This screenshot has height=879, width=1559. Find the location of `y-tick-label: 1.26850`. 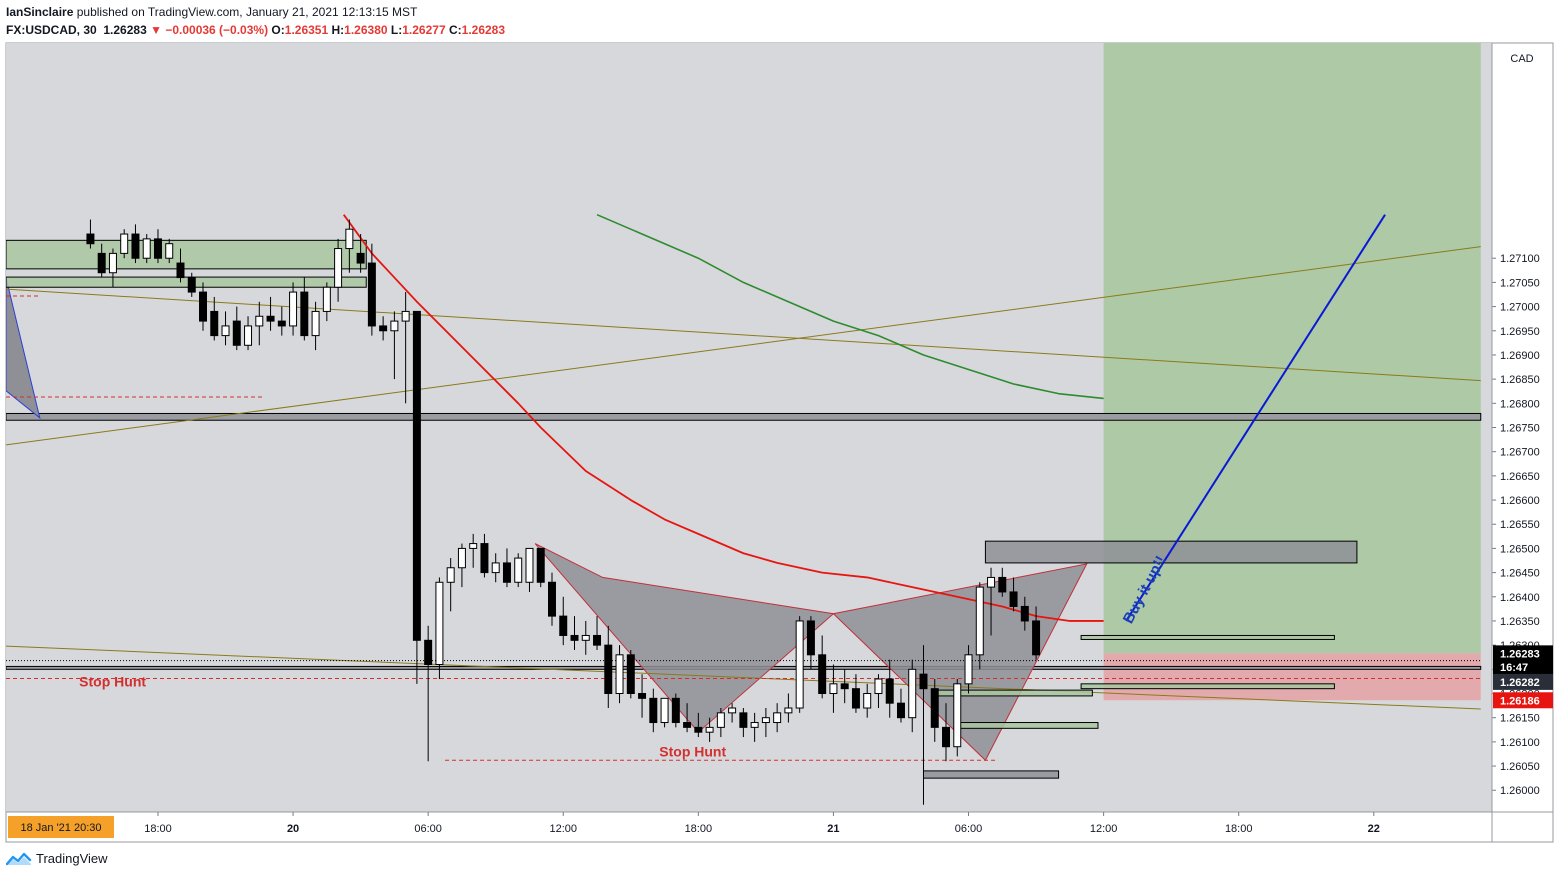

y-tick-label: 1.26850 is located at coordinates (1520, 380).